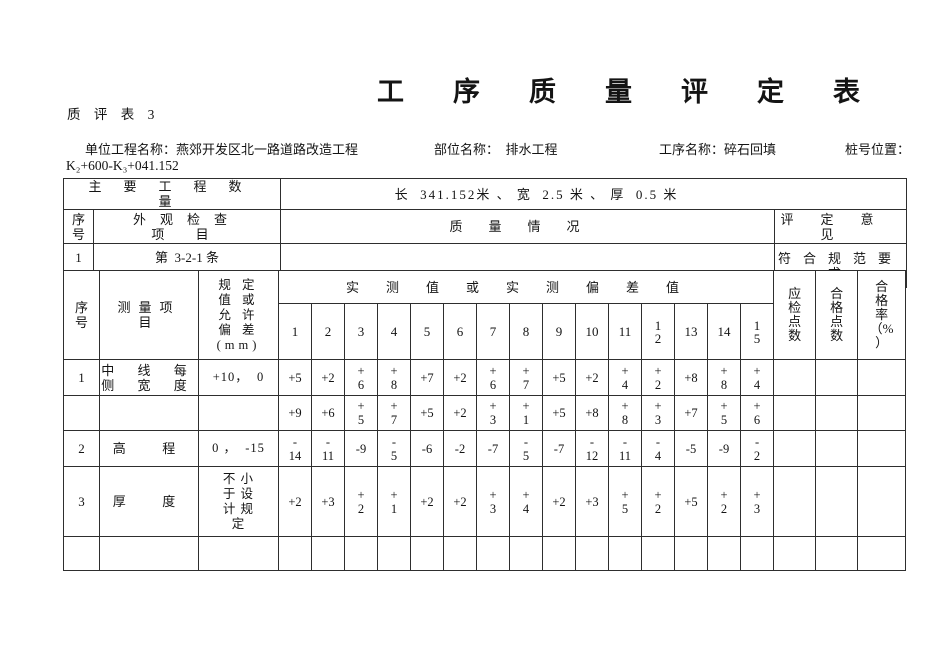  I want to click on process-name: 工序名称：碎石回填, so click(718, 149).